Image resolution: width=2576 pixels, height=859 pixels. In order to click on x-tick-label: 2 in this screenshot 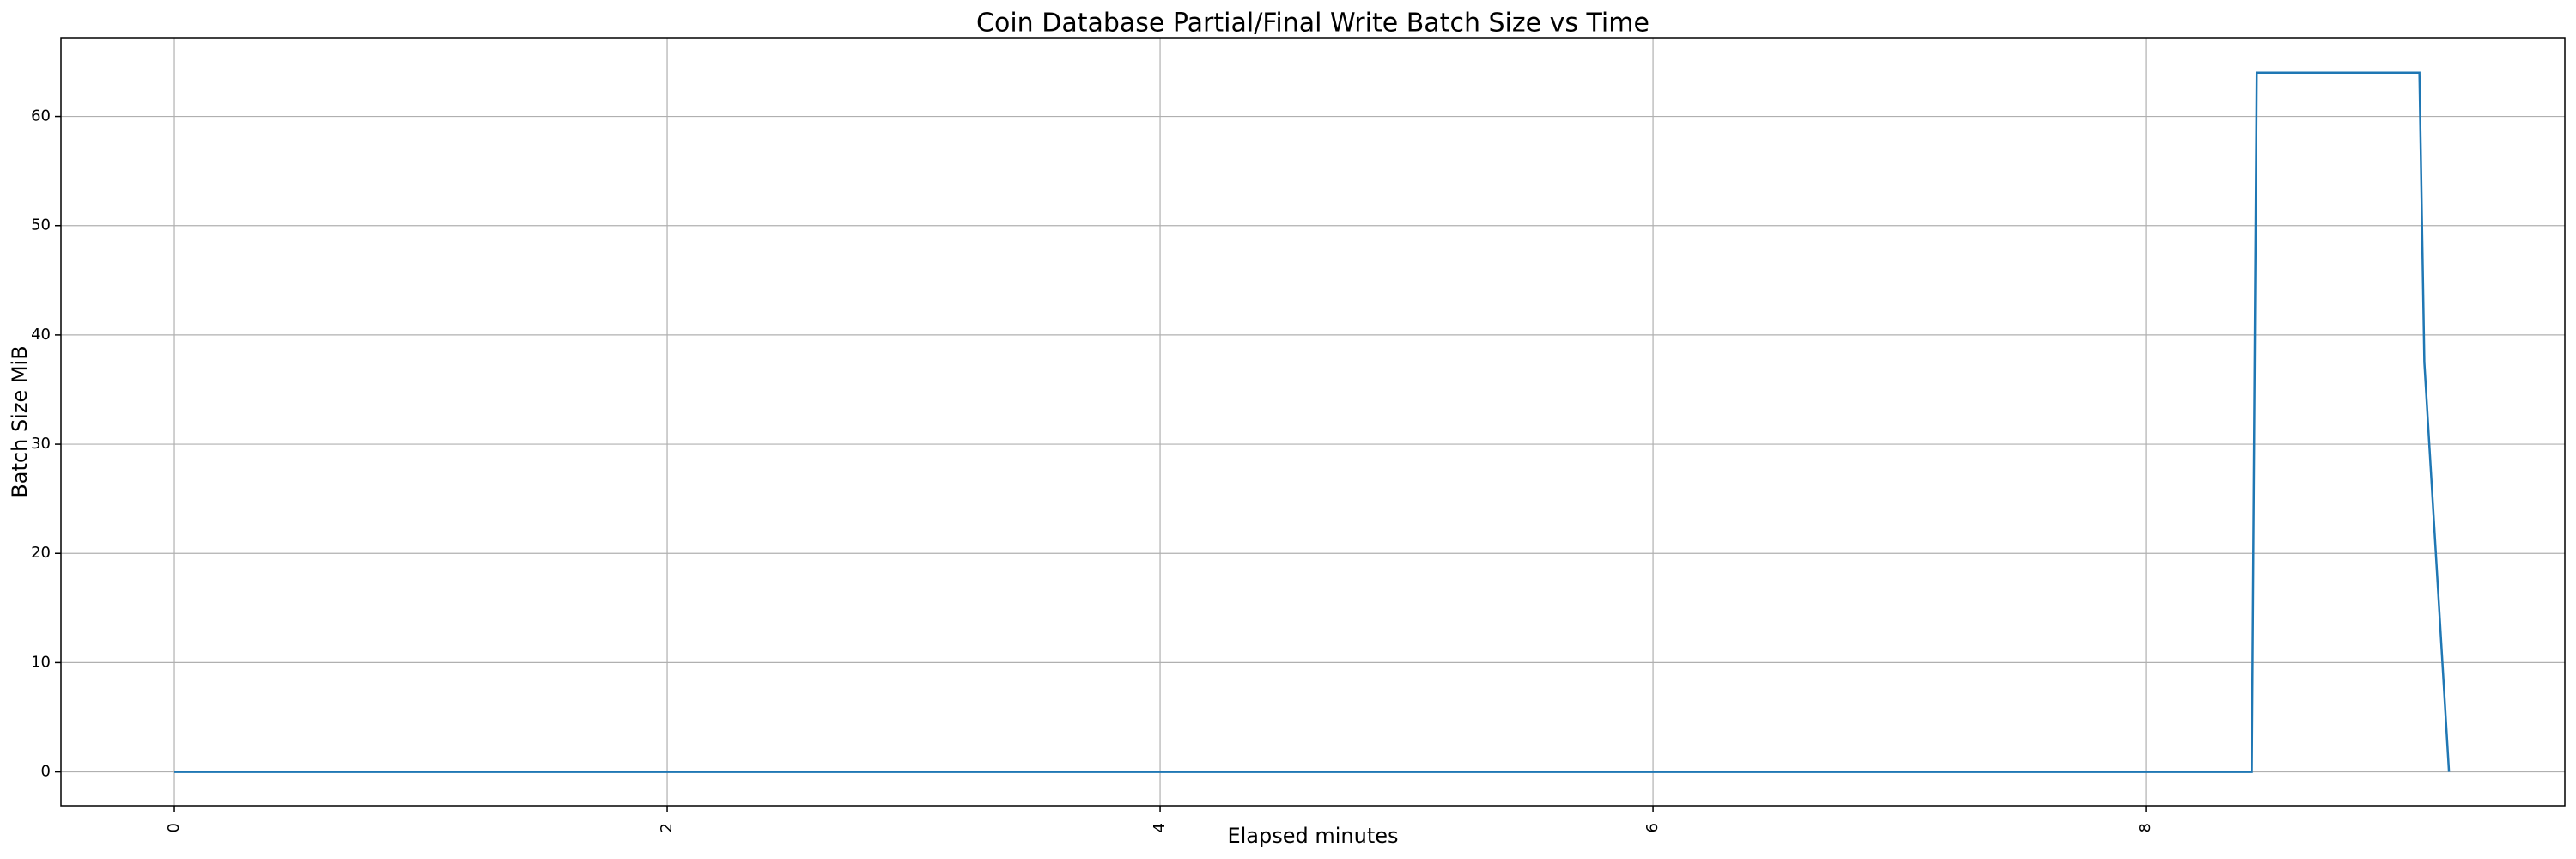, I will do `click(667, 827)`.